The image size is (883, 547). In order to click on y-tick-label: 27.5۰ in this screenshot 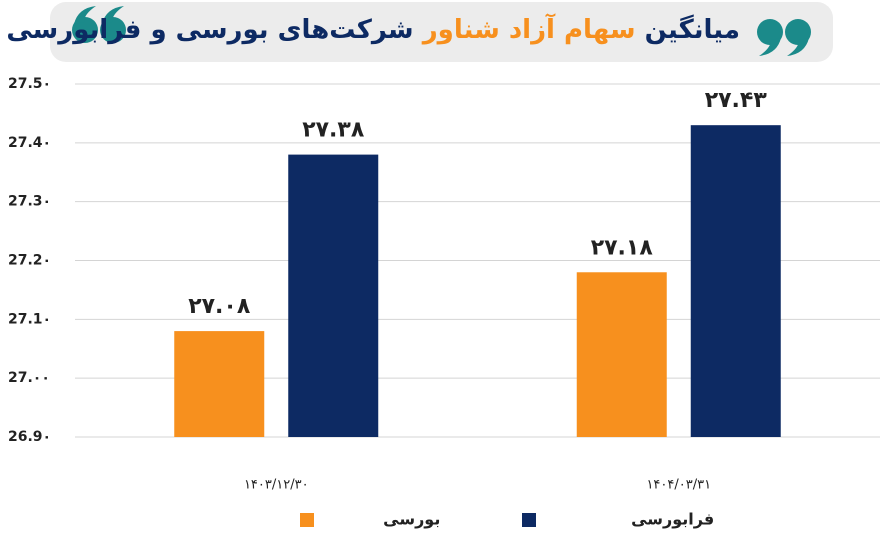, I will do `click(29, 84)`.